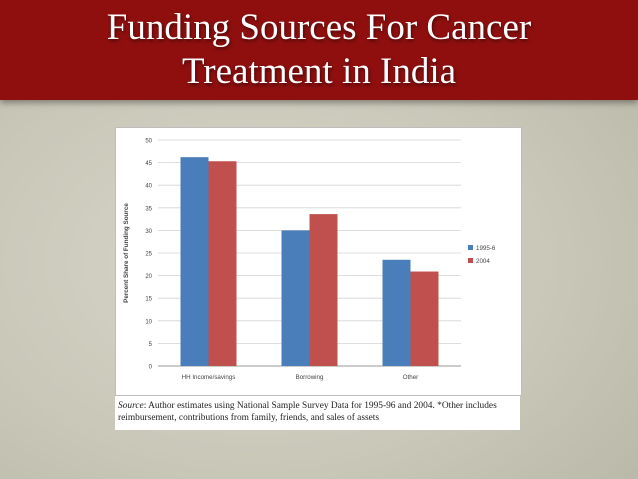  Describe the element at coordinates (148, 187) in the screenshot. I see `y-tick-label: 40` at that location.